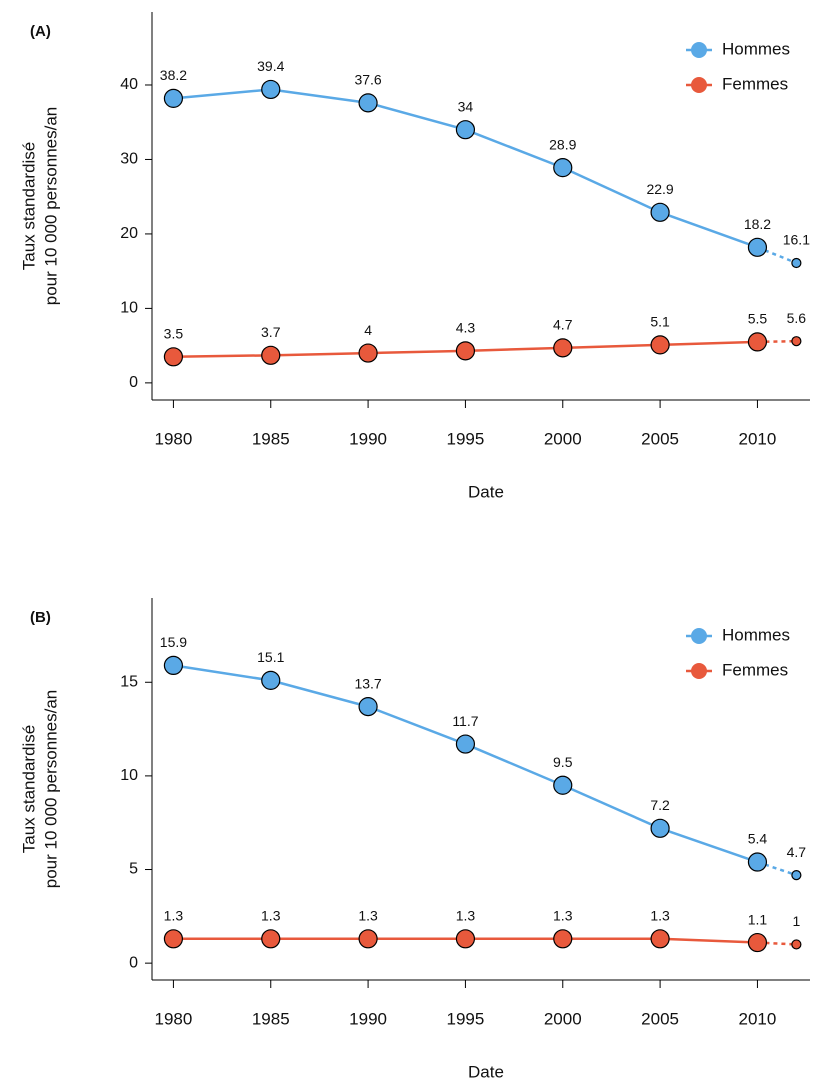 This screenshot has width=824, height=1081. I want to click on x-tick-label: 1995, so click(466, 1018).